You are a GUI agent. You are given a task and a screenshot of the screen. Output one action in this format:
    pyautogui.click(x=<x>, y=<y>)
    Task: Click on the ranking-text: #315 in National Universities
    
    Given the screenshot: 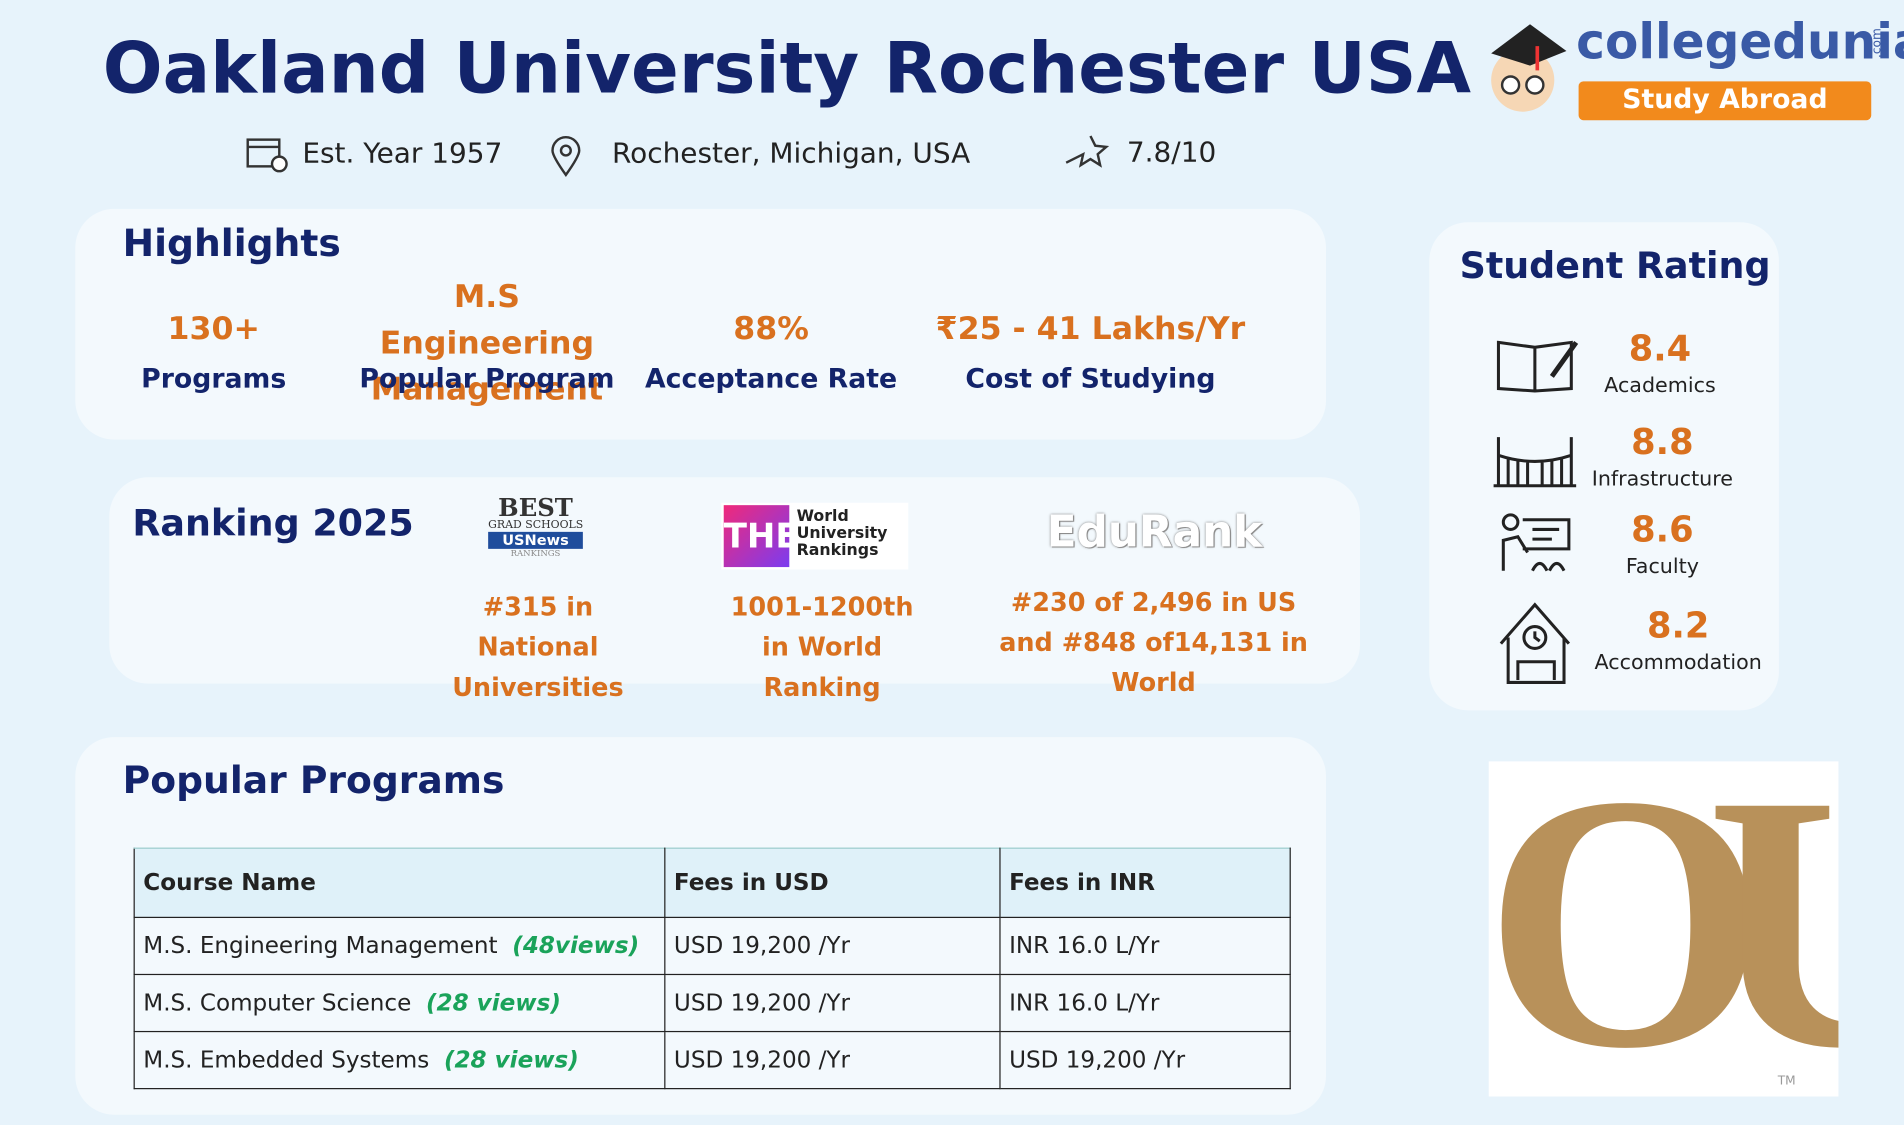 What is the action you would take?
    pyautogui.click(x=538, y=647)
    